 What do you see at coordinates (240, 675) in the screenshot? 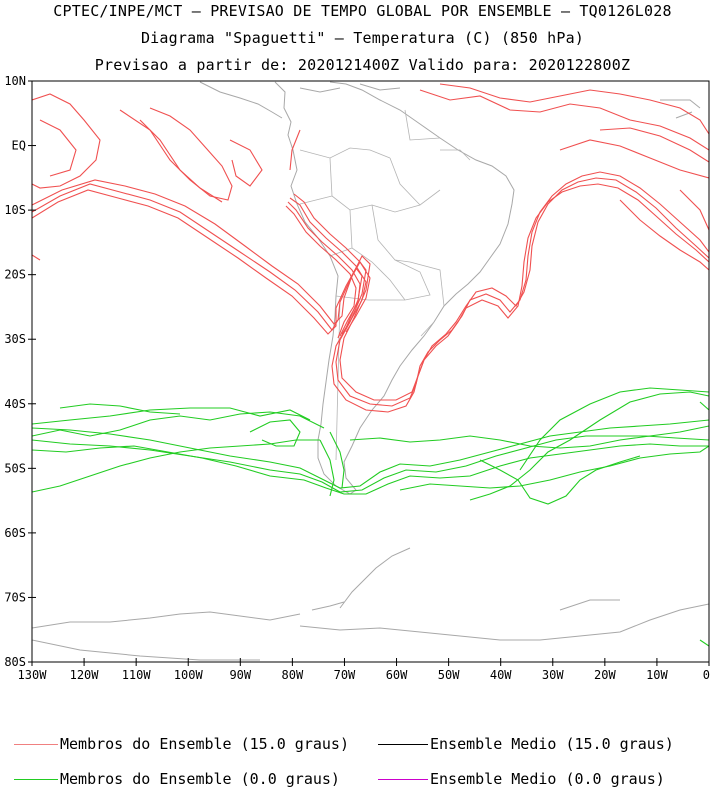
I see `lon-tick-label: 90W` at bounding box center [240, 675].